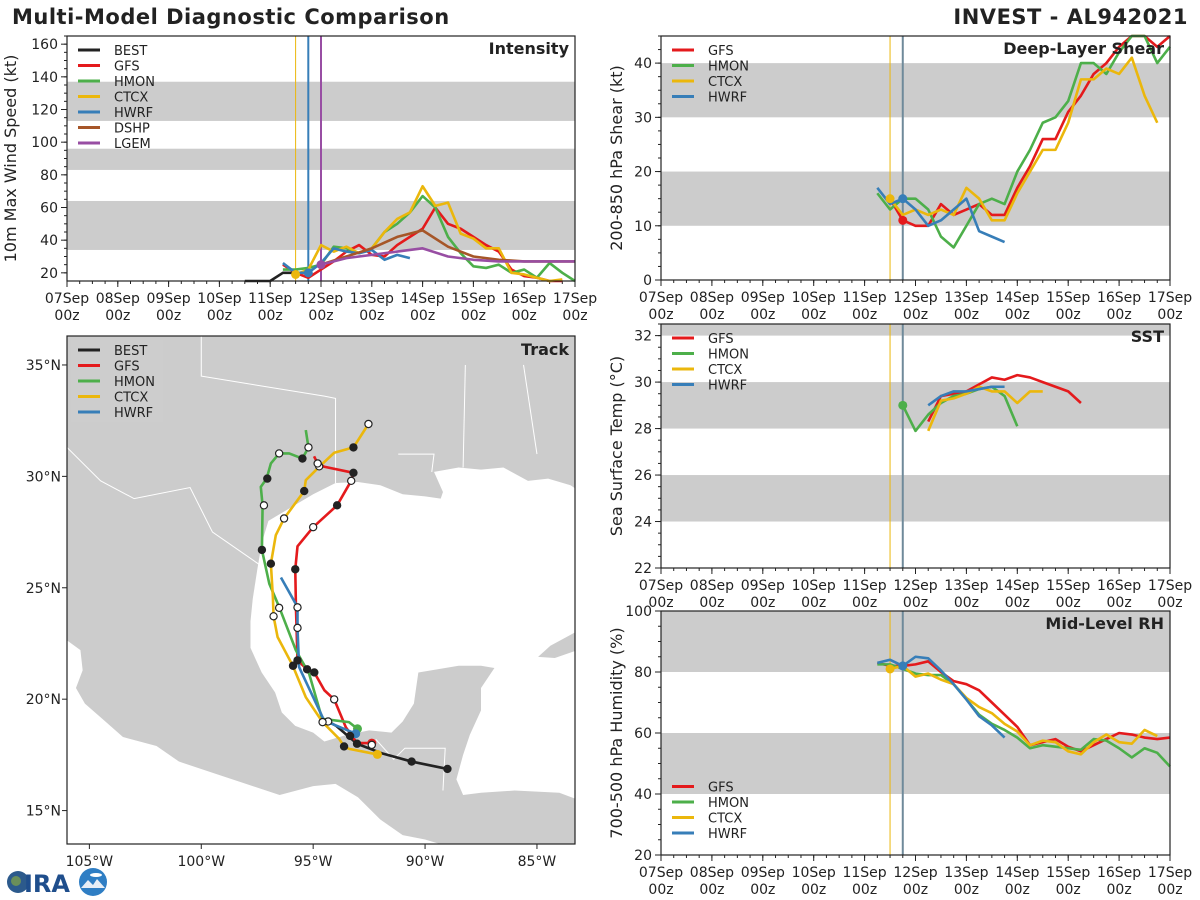 This screenshot has height=900, width=1200. Describe the element at coordinates (1170, 881) in the screenshot. I see `x-tick-label: 17Sep 00z` at that location.